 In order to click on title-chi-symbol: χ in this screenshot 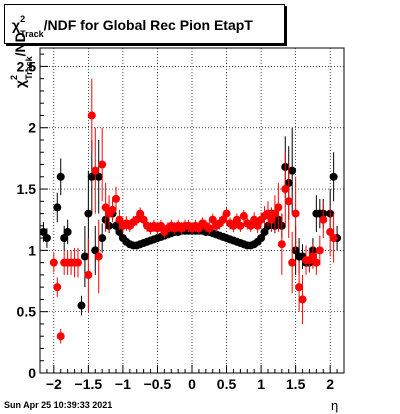, I will do `click(16, 25)`.